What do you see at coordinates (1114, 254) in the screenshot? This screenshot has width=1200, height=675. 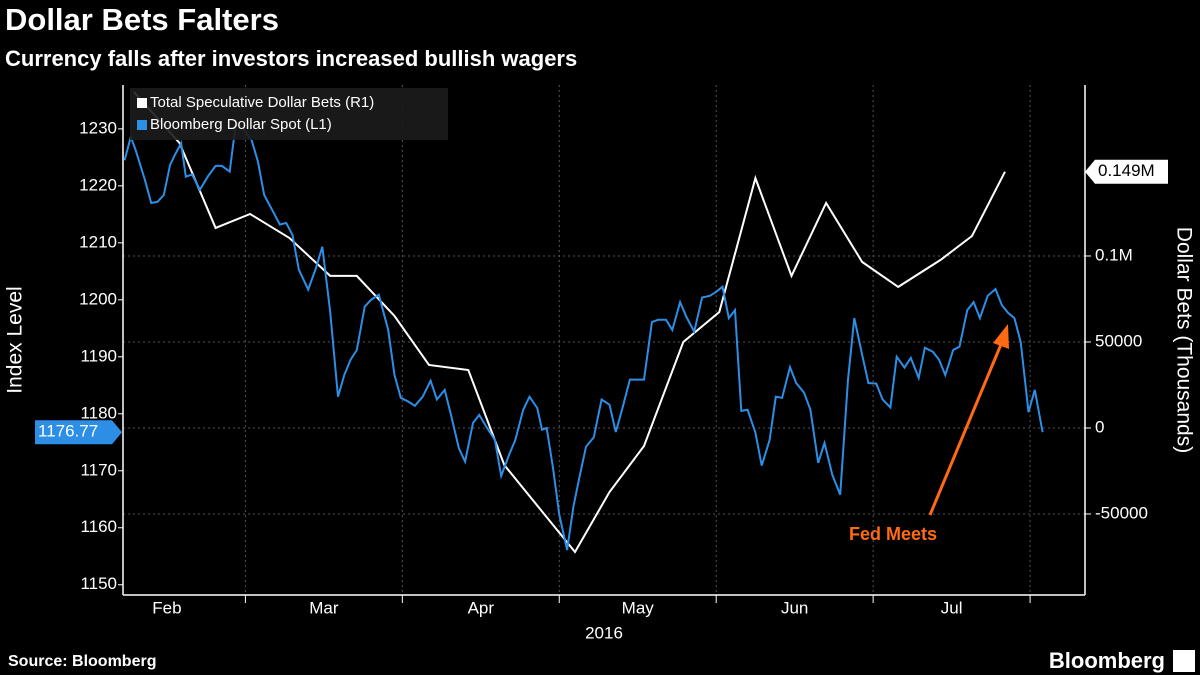 I see `y2-tick-label: 0.1M` at bounding box center [1114, 254].